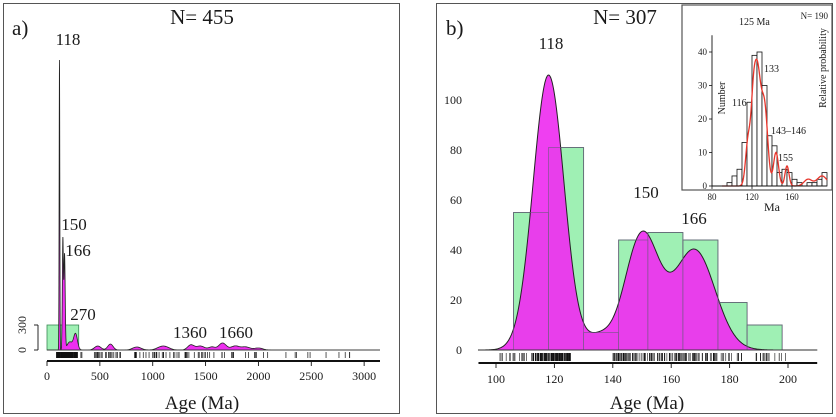 Image resolution: width=836 pixels, height=417 pixels. I want to click on inset-annotation-143-146: 143–146, so click(788, 131).